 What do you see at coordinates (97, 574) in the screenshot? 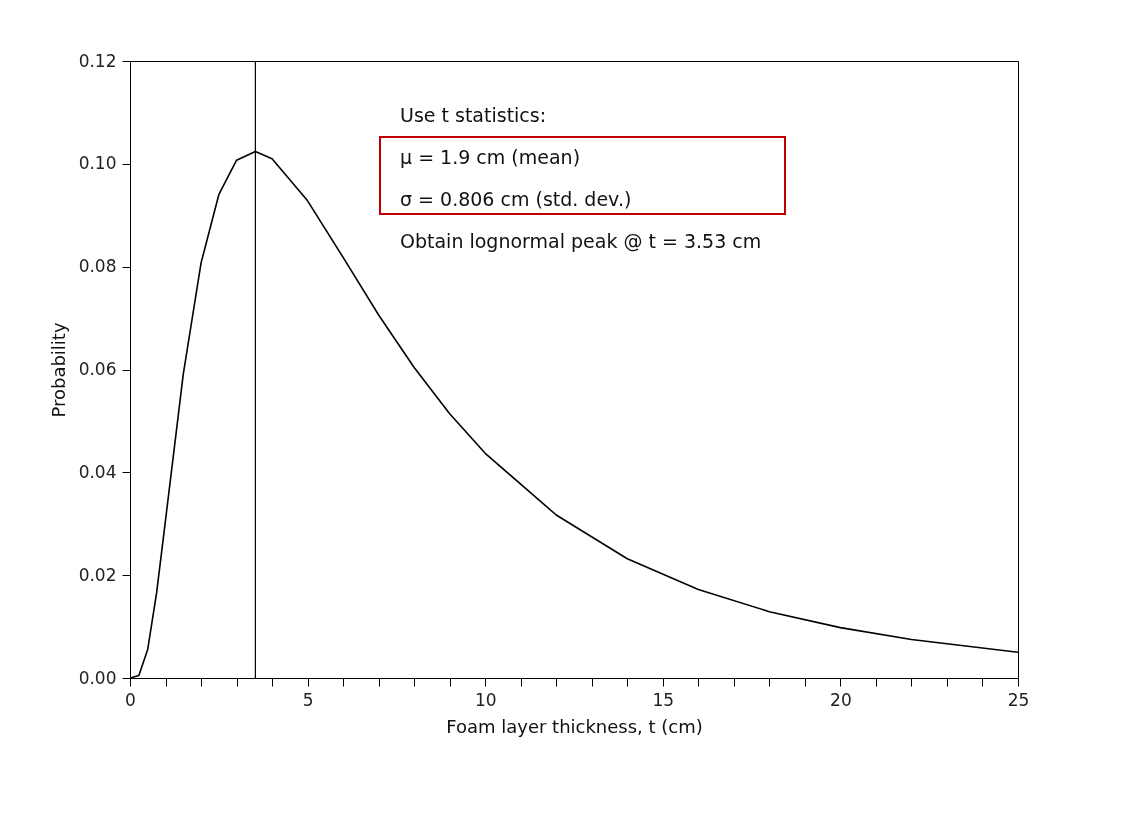
I see `y-tick-label: 0.02` at bounding box center [97, 574].